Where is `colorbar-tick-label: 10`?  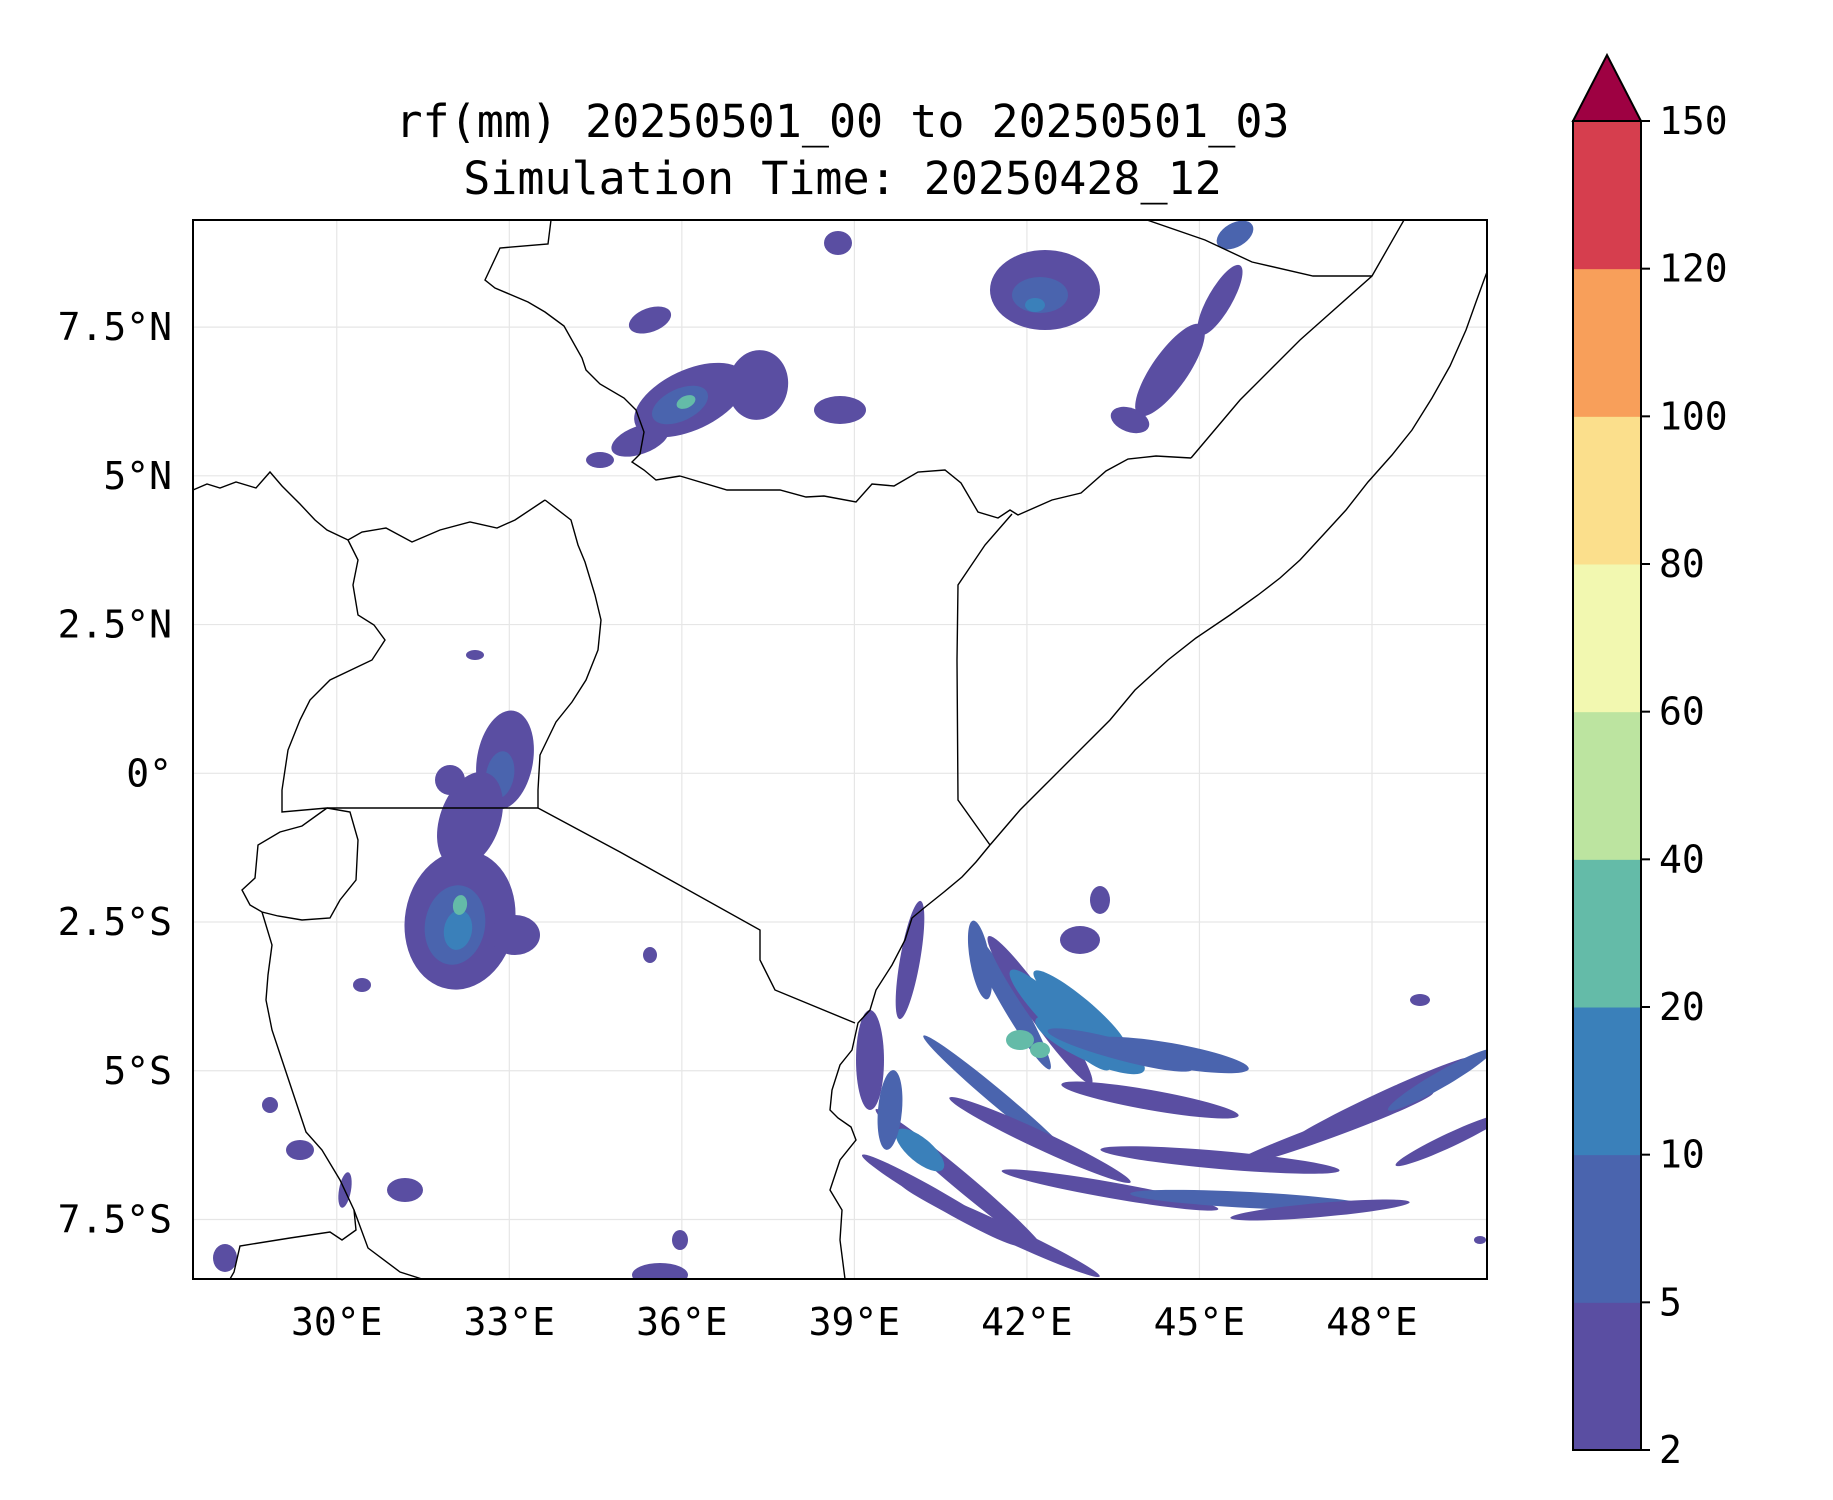 colorbar-tick-label: 10 is located at coordinates (1682, 1155).